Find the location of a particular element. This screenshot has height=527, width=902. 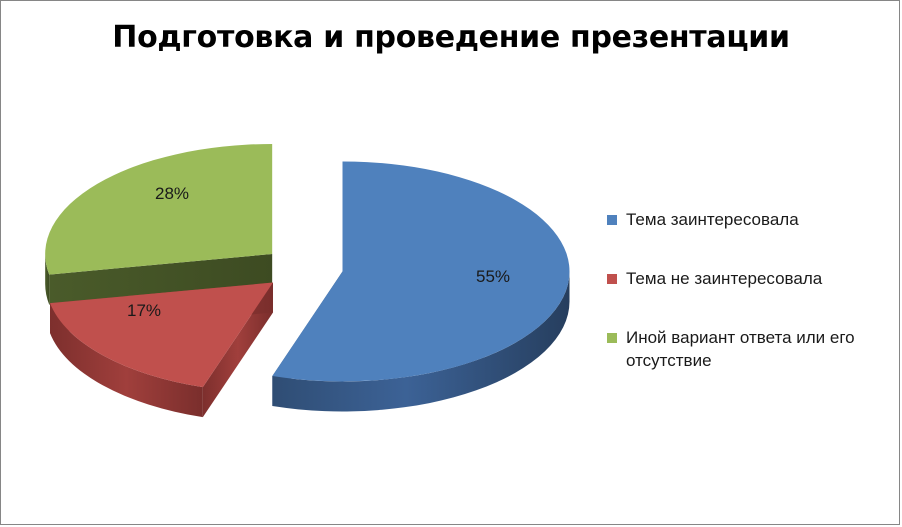

legend-label: Иной вариант ответа или его отсутствие is located at coordinates (740, 349).